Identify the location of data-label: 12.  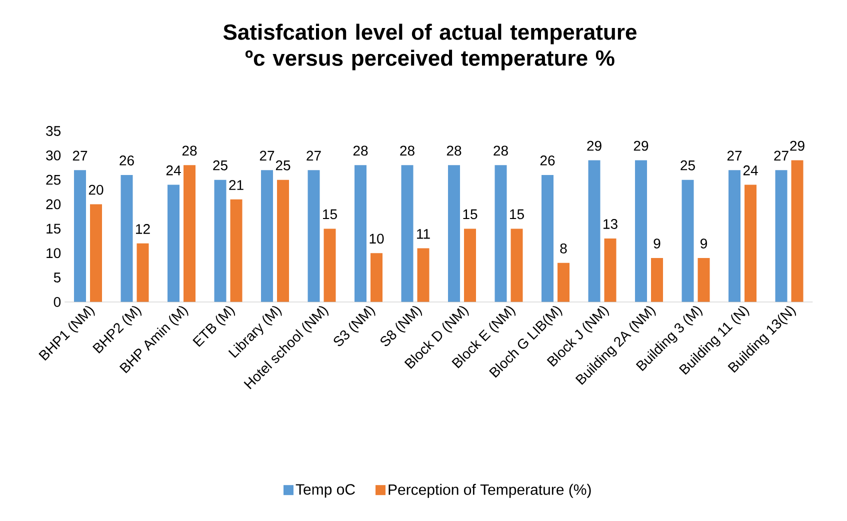
(143, 229).